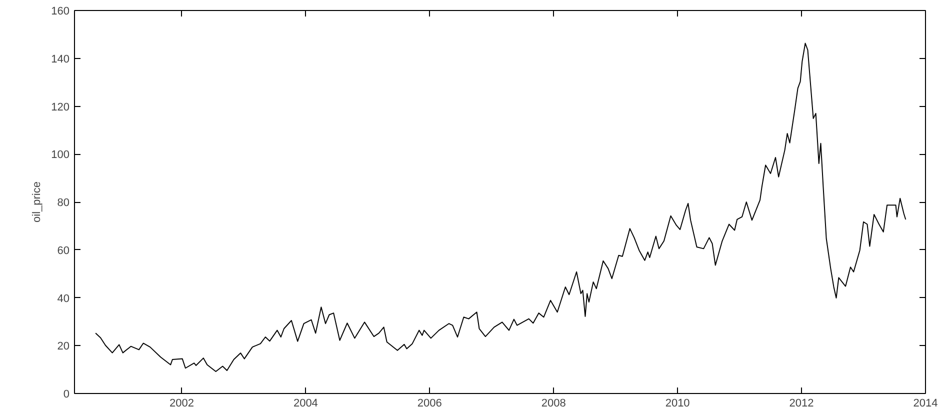 The width and height of the screenshot is (948, 415). Describe the element at coordinates (925, 404) in the screenshot. I see `x-tick-label: 2014` at that location.